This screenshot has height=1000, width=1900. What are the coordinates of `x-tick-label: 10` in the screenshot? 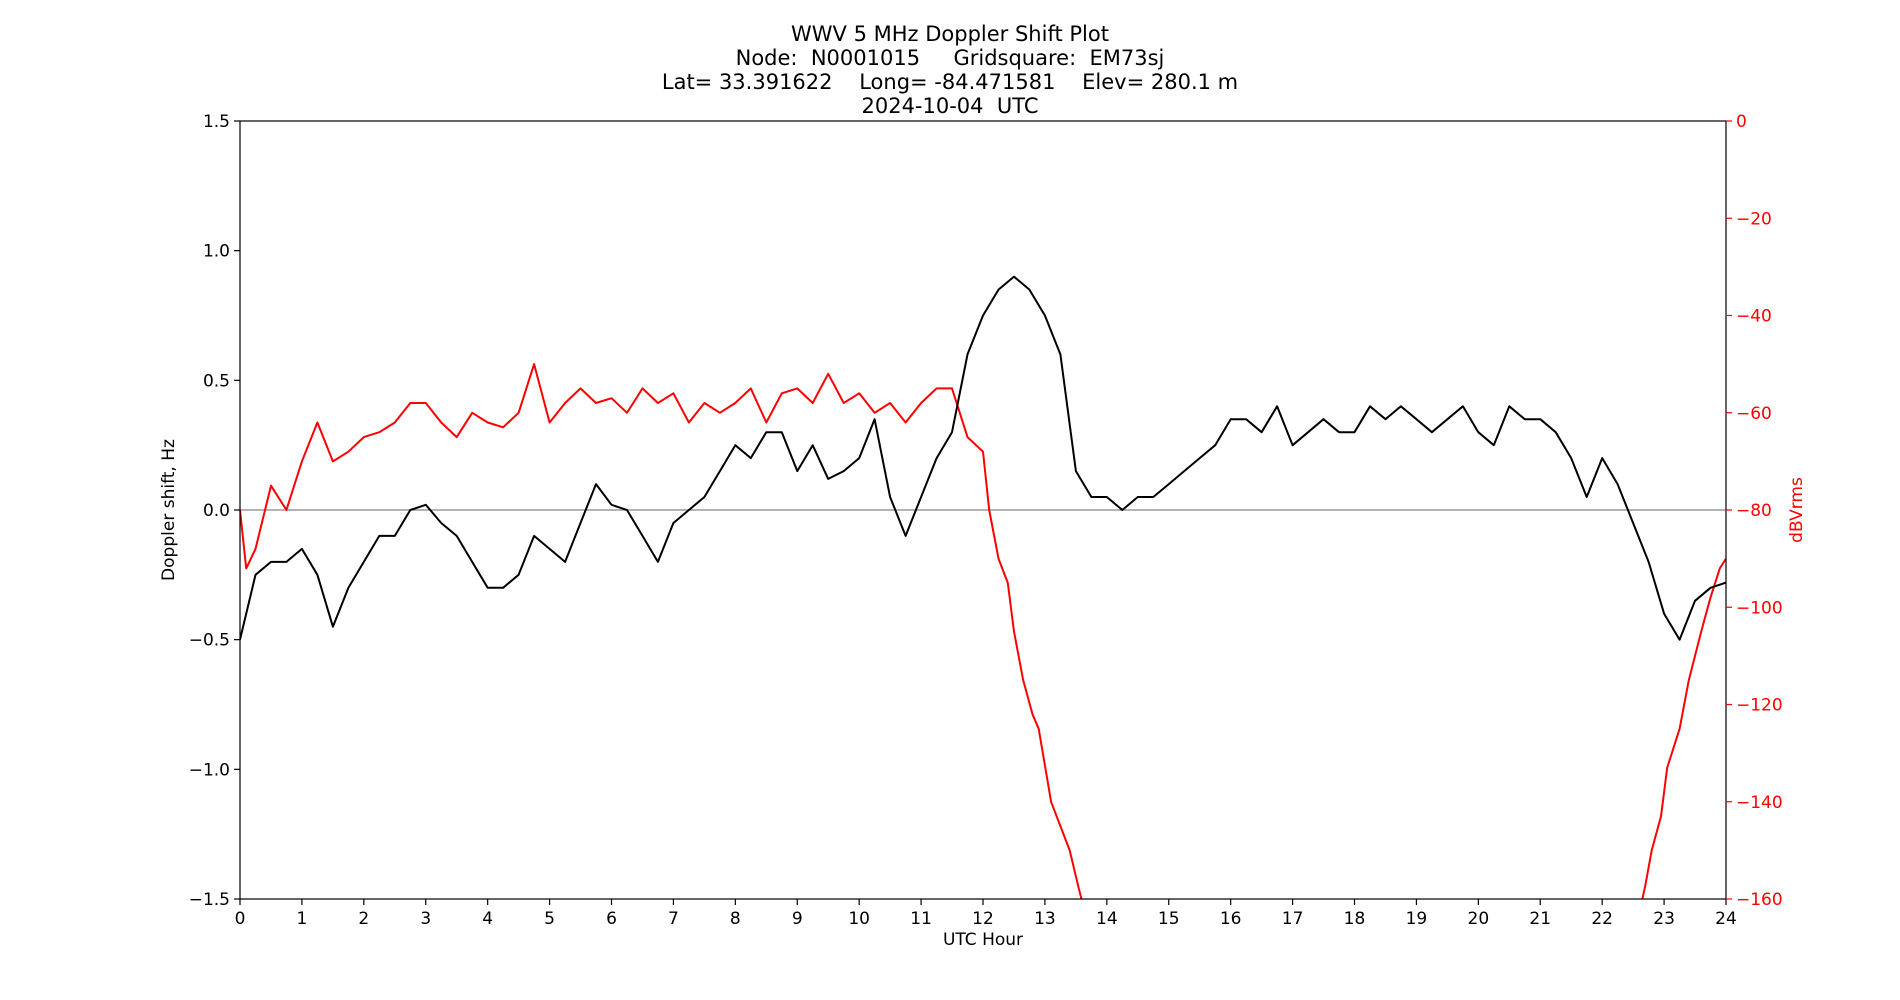 It's located at (859, 919).